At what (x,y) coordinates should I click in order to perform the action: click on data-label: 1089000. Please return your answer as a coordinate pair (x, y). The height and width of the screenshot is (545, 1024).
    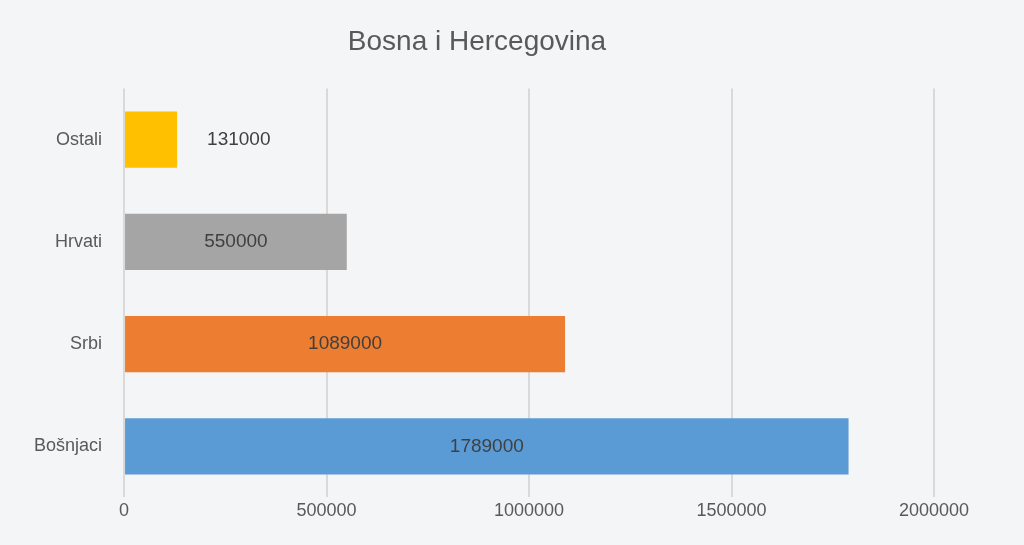
    Looking at the image, I should click on (345, 343).